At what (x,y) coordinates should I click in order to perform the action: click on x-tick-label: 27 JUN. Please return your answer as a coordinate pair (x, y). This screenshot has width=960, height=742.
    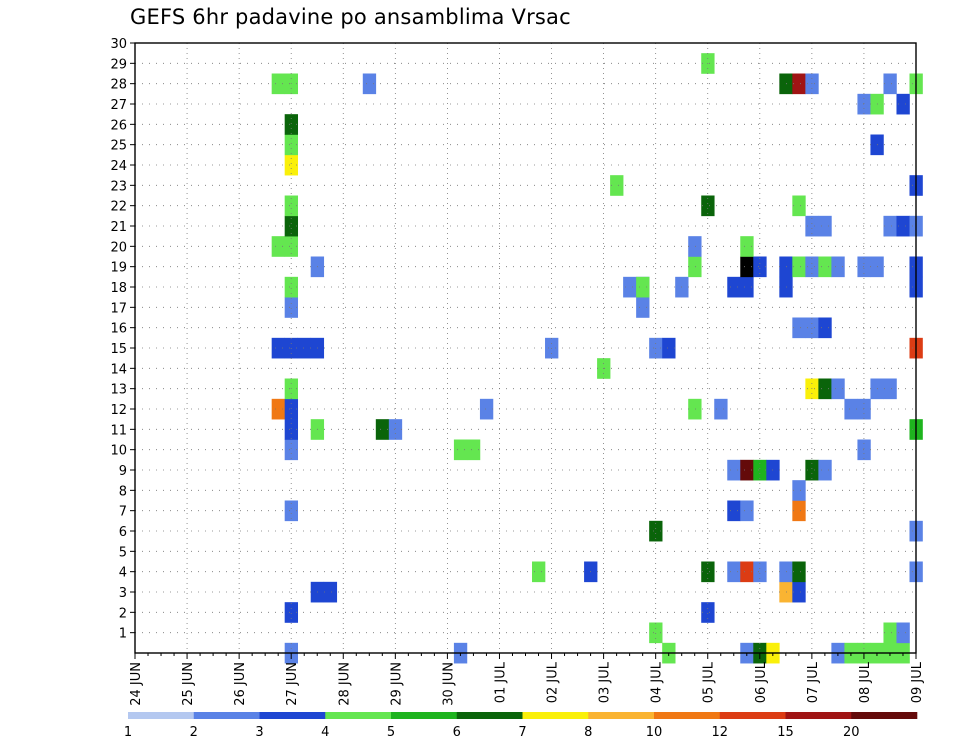
    Looking at the image, I should click on (292, 684).